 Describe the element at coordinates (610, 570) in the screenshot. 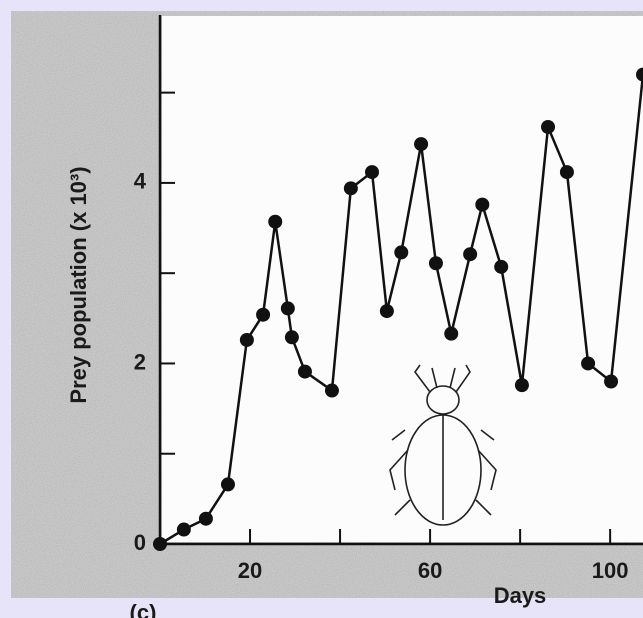

I see `x-tick-label: 100` at that location.